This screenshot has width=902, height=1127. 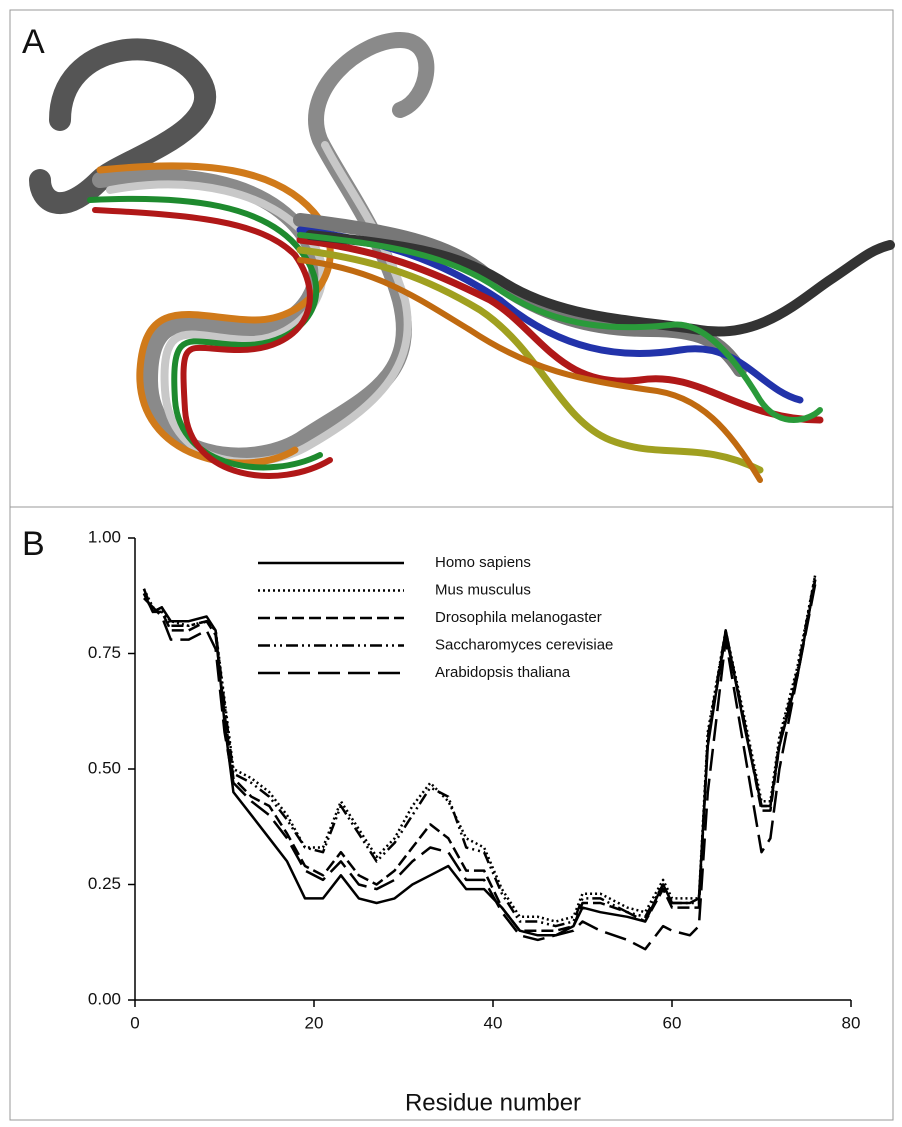 What do you see at coordinates (483, 589) in the screenshot?
I see `legend-label: Mus musculus` at bounding box center [483, 589].